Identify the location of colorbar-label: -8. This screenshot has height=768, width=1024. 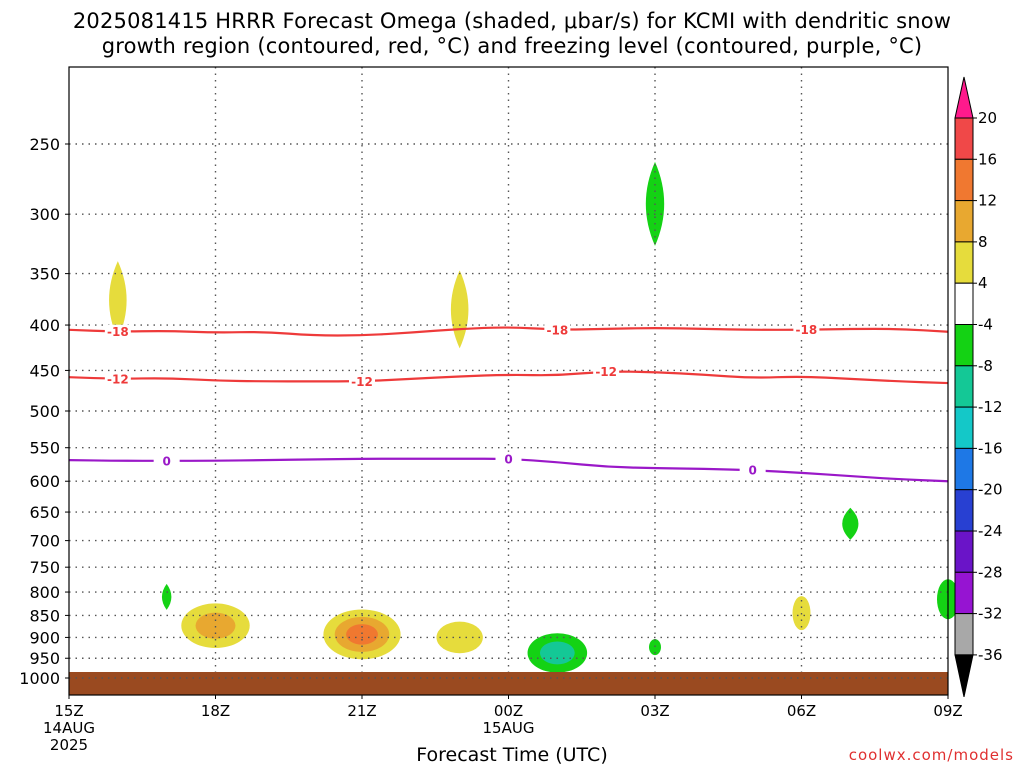
(985, 366).